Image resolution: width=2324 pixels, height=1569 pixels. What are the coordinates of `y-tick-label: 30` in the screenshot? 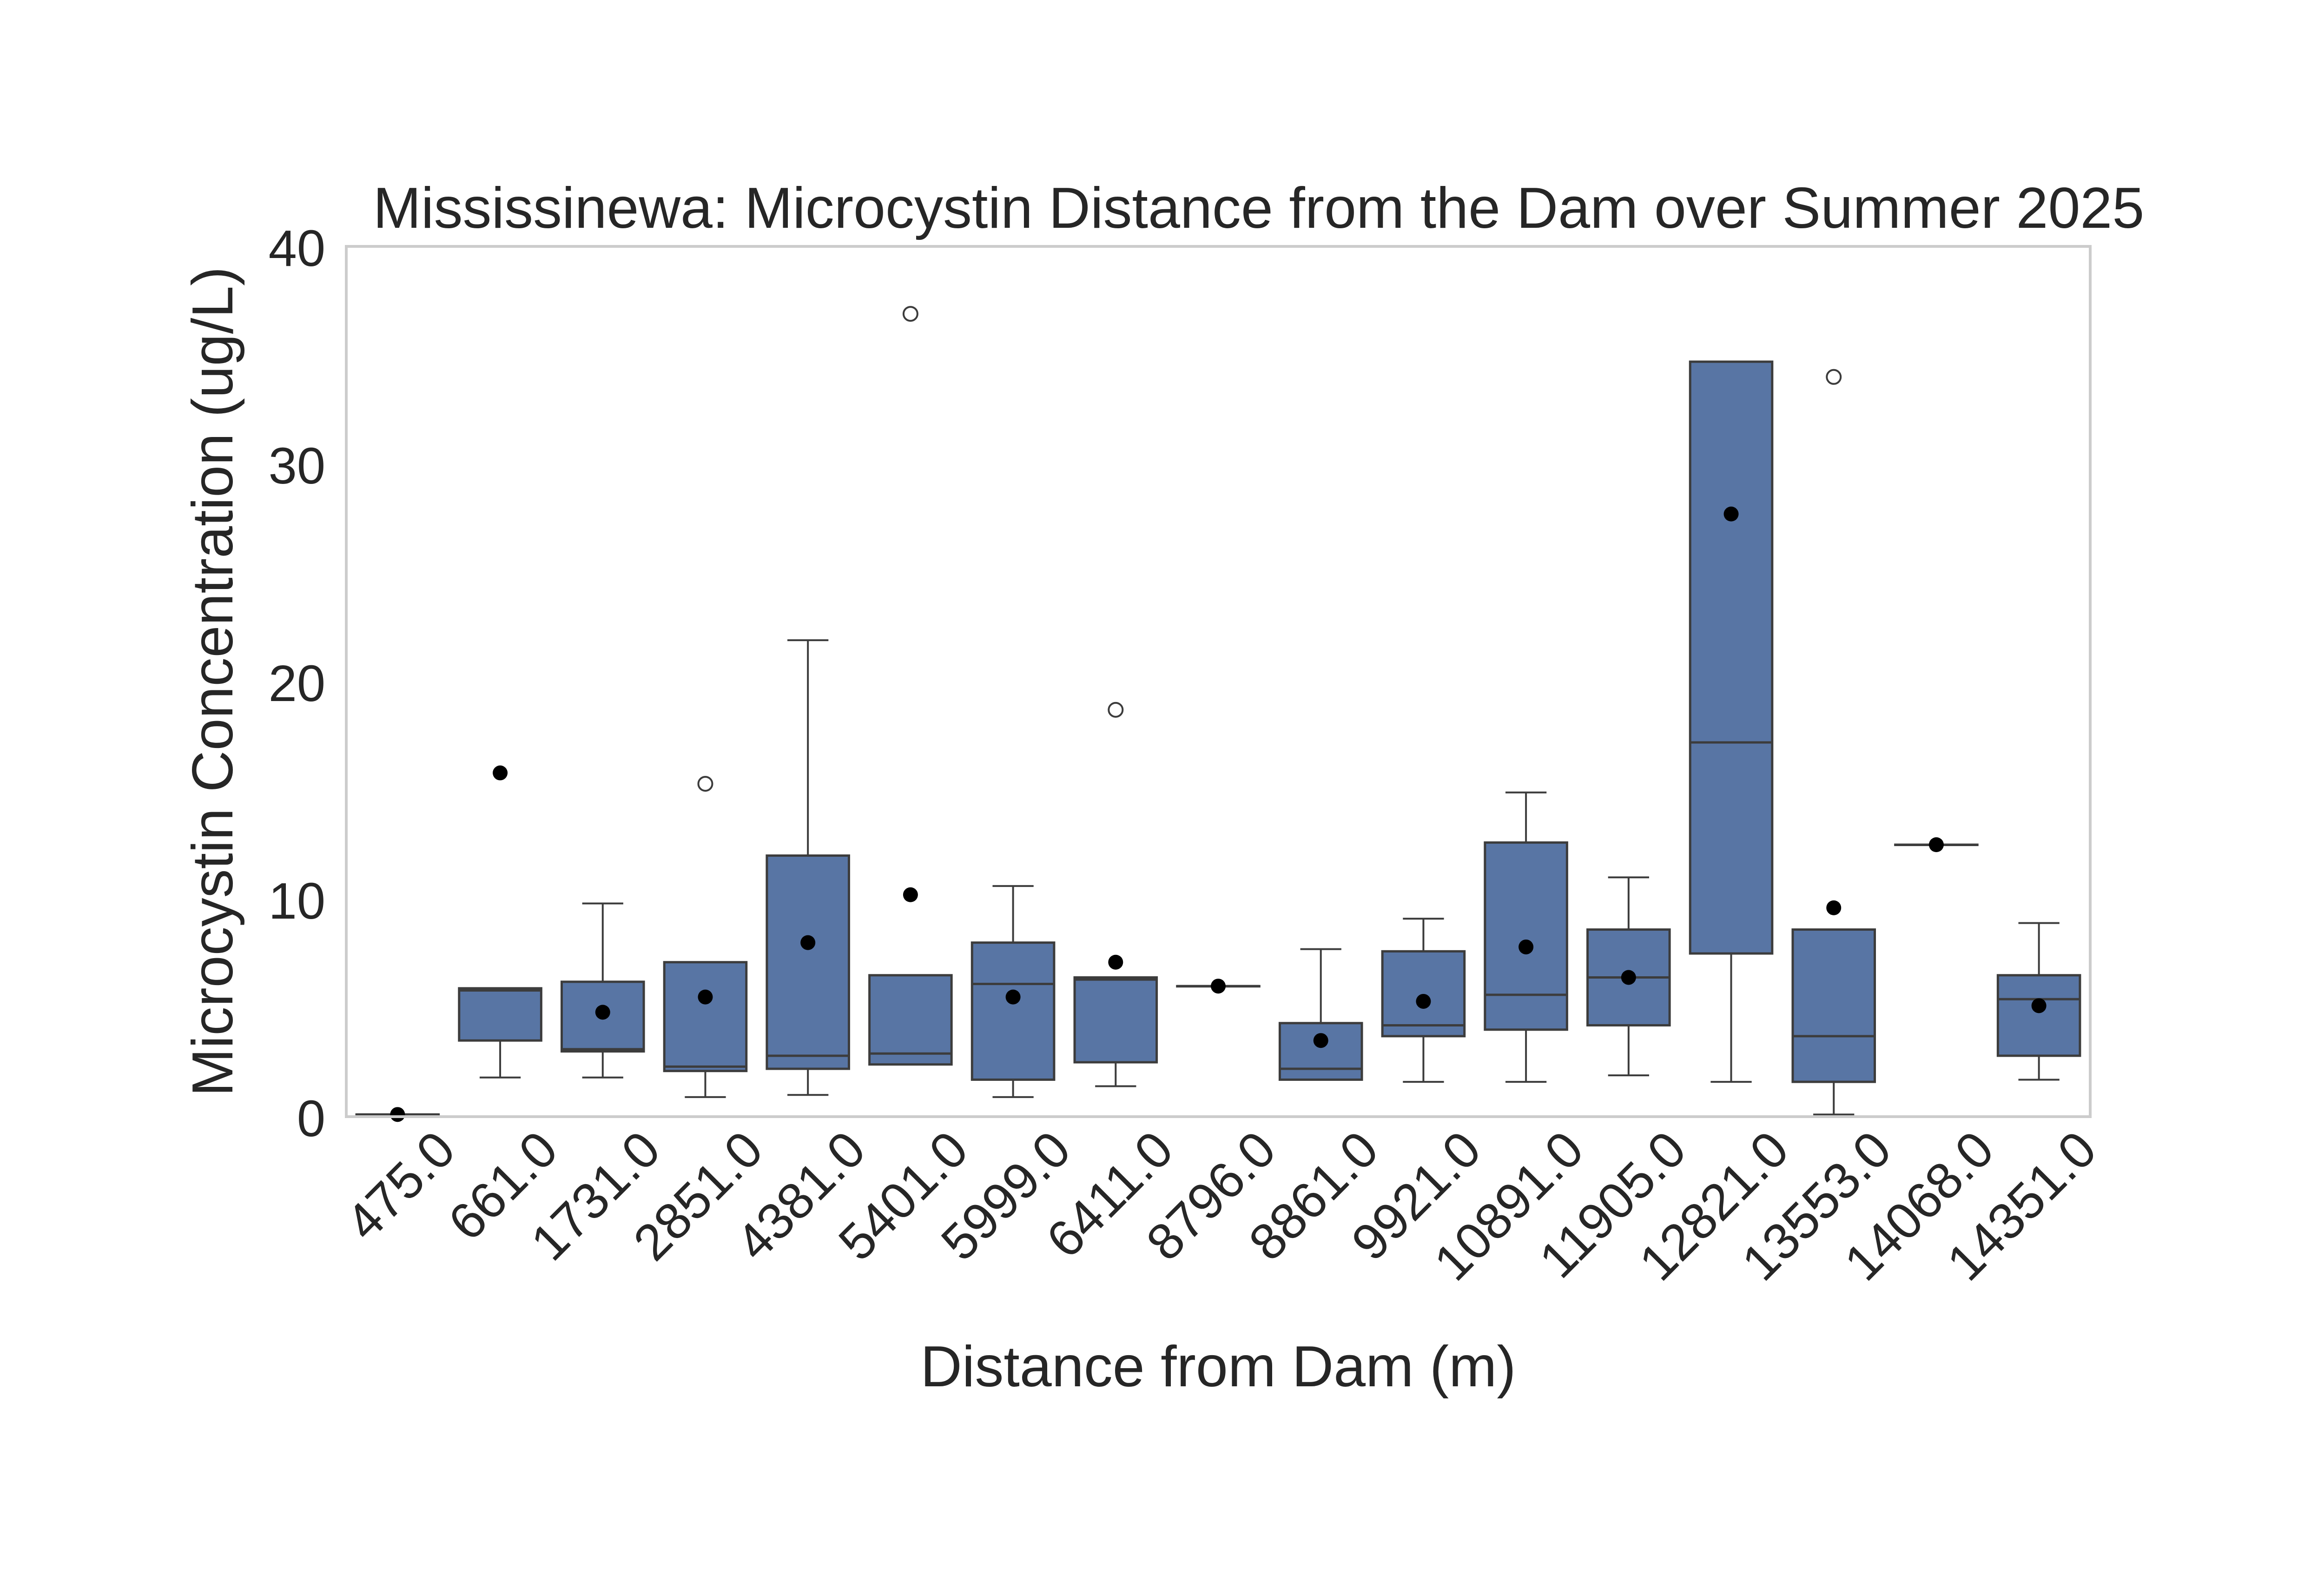 It's located at (297, 466).